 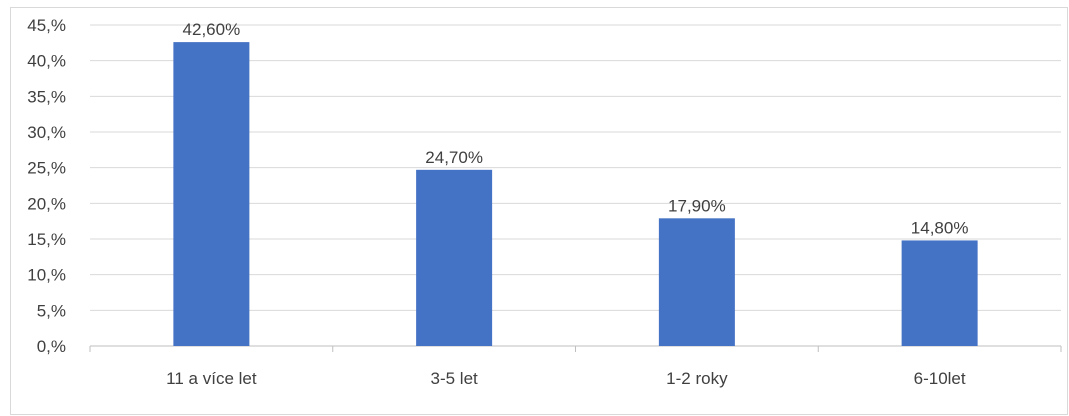 I want to click on y-tick-label: 30,%, so click(x=46, y=132).